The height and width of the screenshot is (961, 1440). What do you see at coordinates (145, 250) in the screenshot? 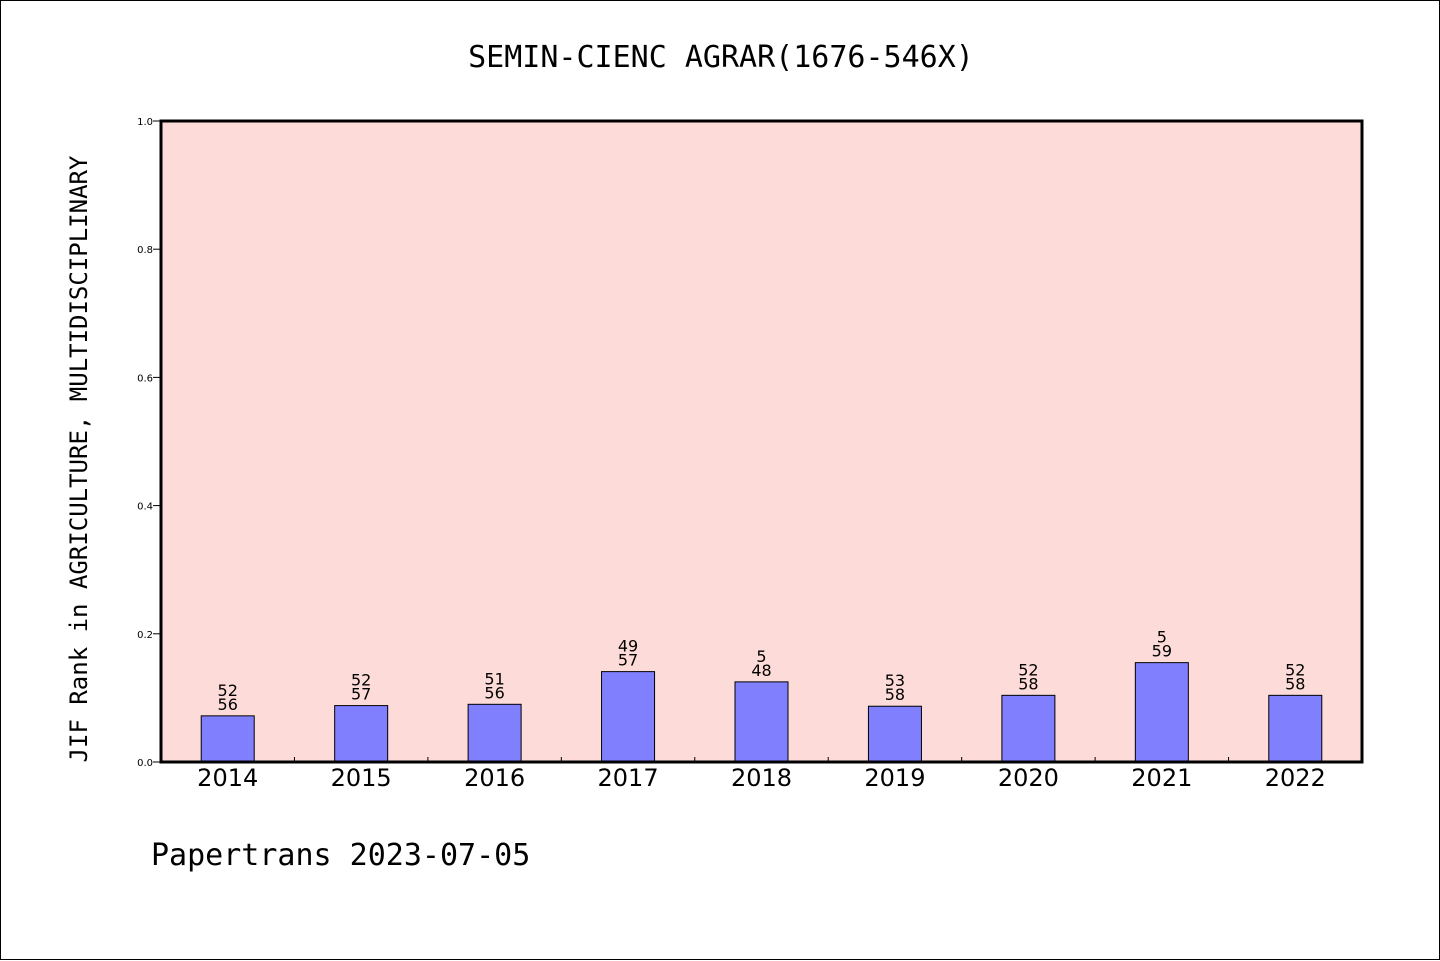
I see `y-tick-label: 0.8` at bounding box center [145, 250].